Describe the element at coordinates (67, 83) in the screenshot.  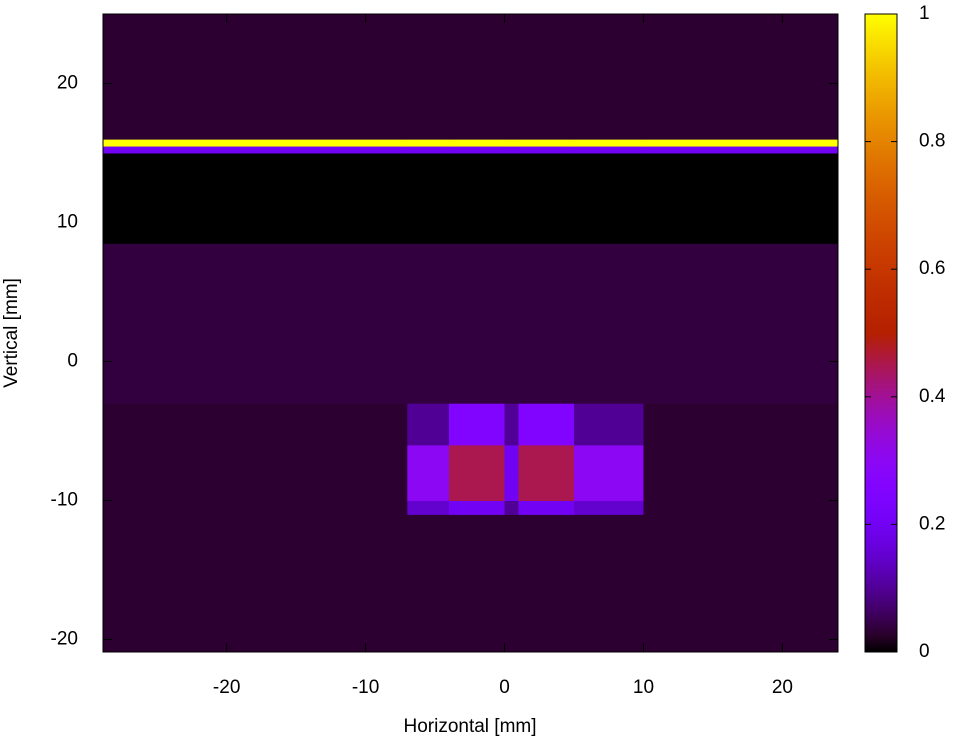
I see `y-tick-label: 20` at that location.